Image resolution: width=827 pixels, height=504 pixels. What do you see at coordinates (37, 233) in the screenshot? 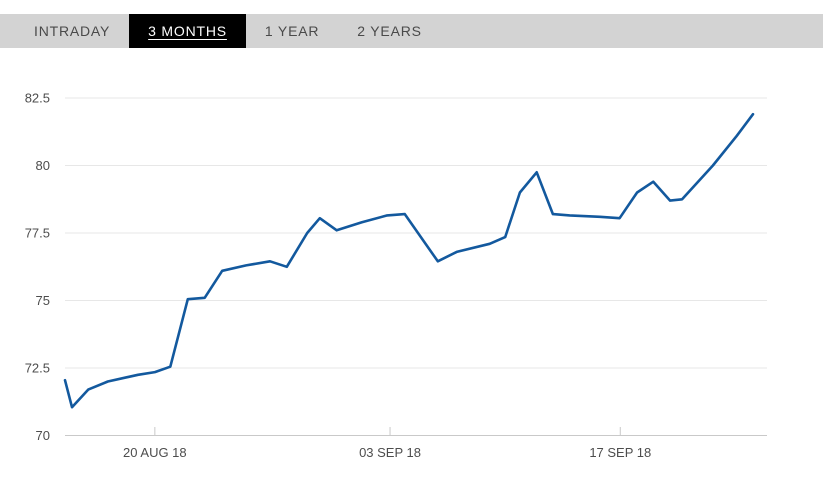
I see `y-axis-label: 77.5` at bounding box center [37, 233].